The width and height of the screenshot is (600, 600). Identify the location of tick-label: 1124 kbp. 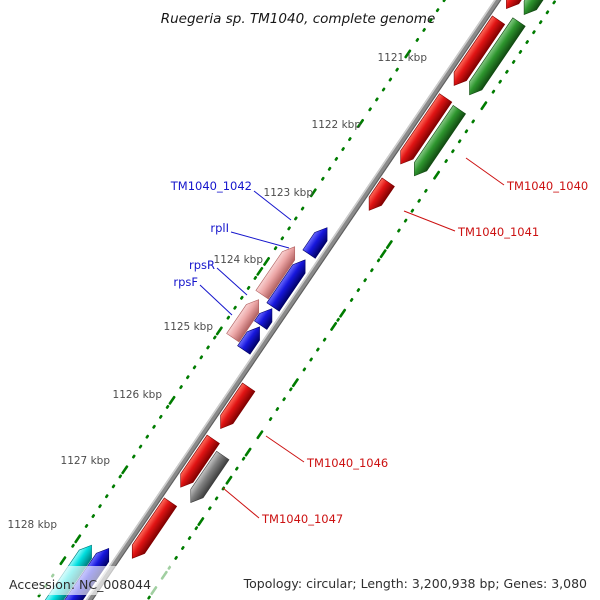
(239, 260).